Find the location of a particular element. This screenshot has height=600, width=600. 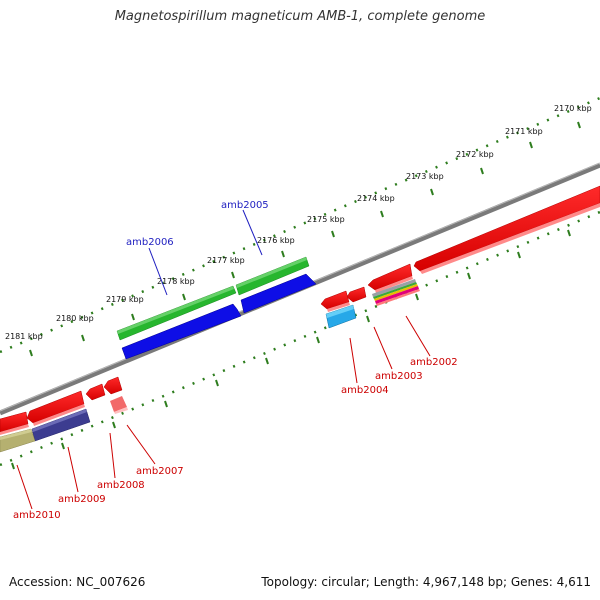

gene-label-amb2002: amb2002 is located at coordinates (434, 362).